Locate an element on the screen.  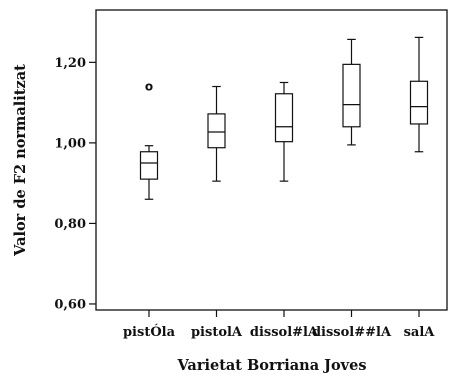
y-tick-label: 0,60 is located at coordinates (70, 304).